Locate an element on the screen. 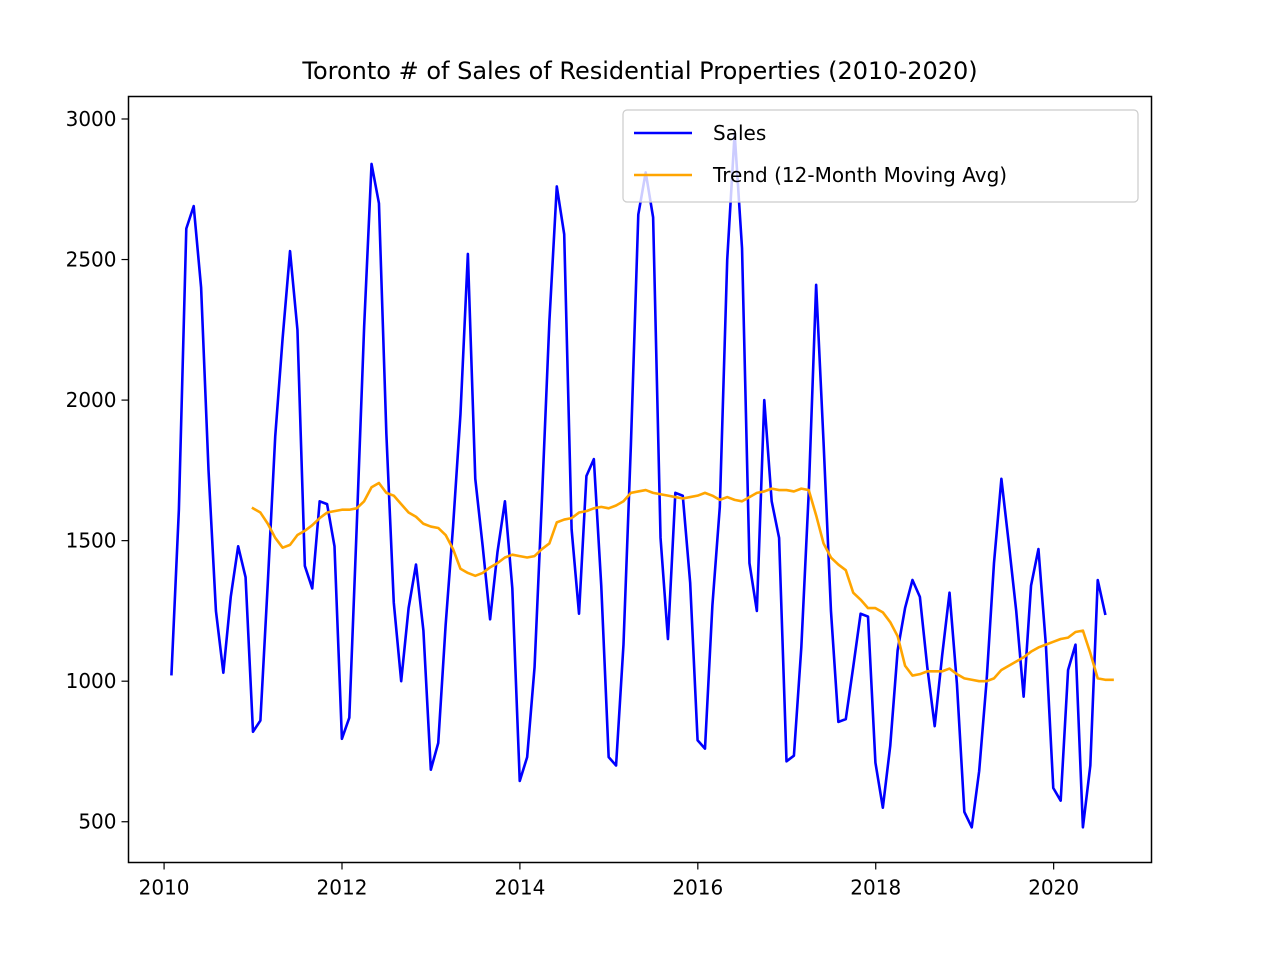  x-tick-label: 2018 is located at coordinates (875, 888).